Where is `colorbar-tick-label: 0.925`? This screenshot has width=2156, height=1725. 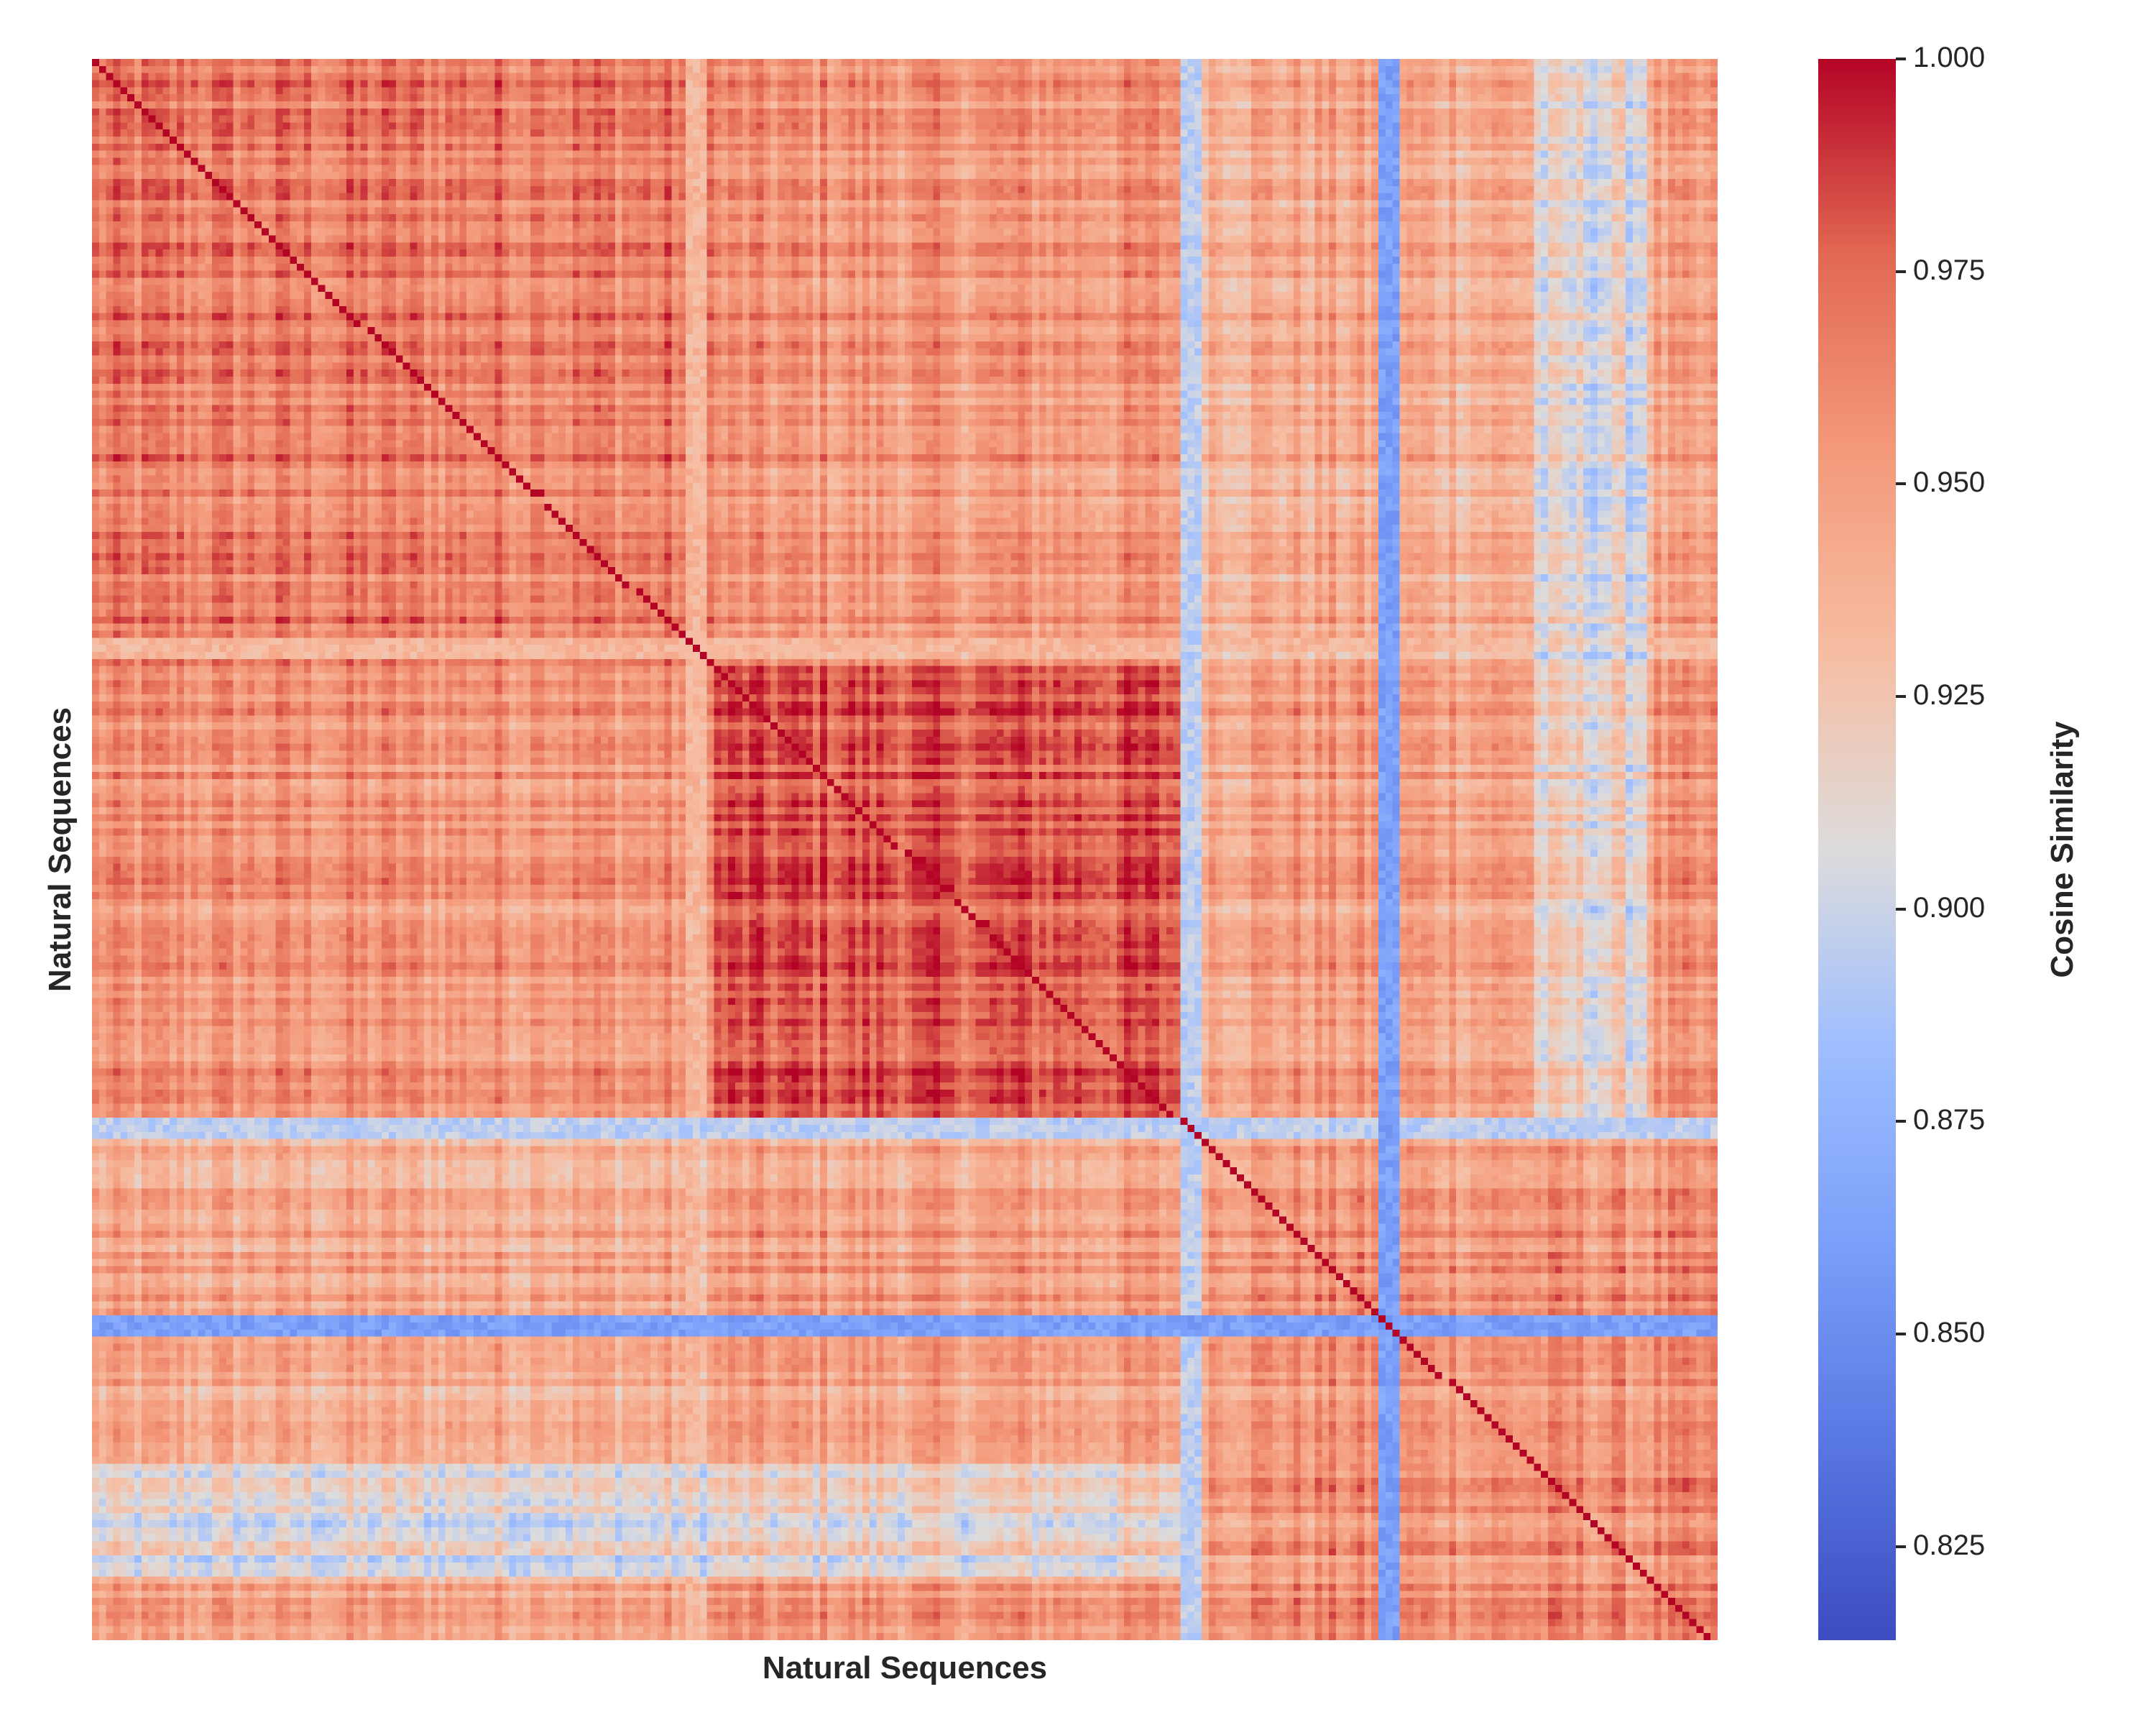
colorbar-tick-label: 0.925 is located at coordinates (1950, 695).